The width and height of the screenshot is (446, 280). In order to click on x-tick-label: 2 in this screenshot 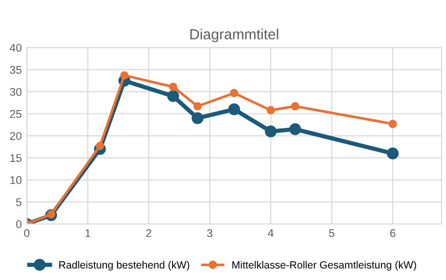, I will do `click(149, 233)`.